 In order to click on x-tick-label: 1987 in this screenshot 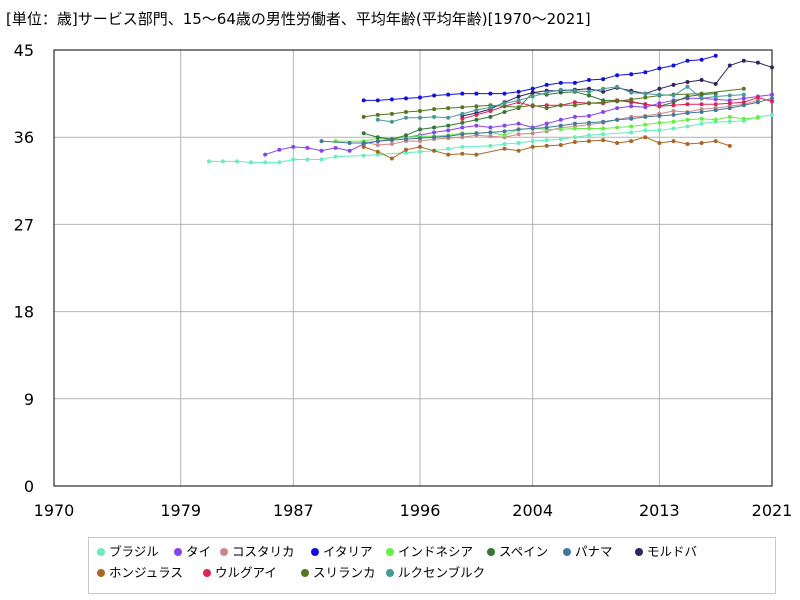, I will do `click(293, 510)`.